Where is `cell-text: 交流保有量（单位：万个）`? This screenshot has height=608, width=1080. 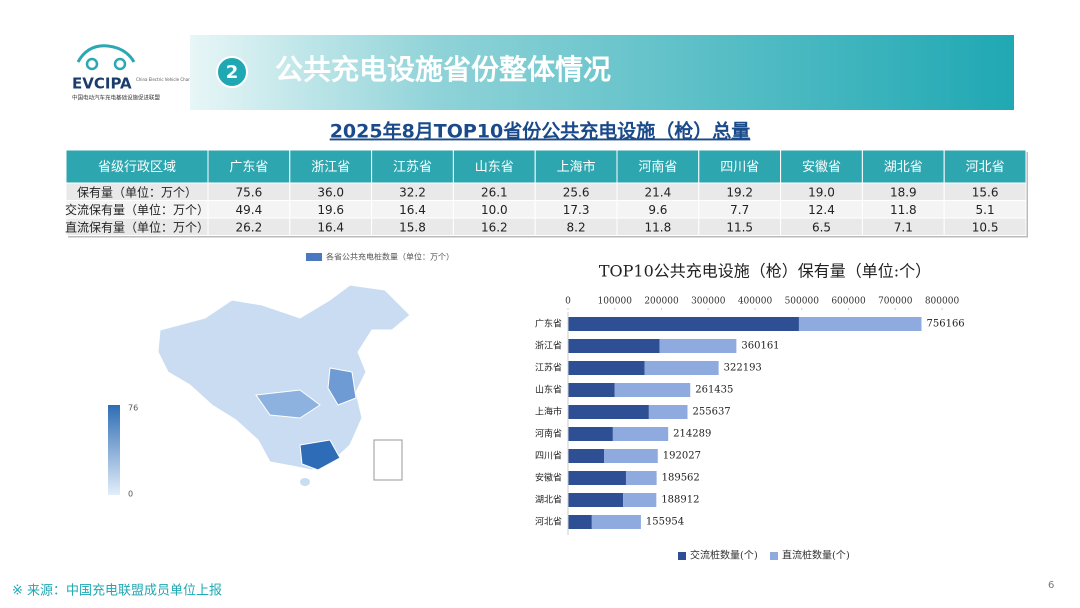
cell-text: 交流保有量（单位：万个） is located at coordinates (137, 209).